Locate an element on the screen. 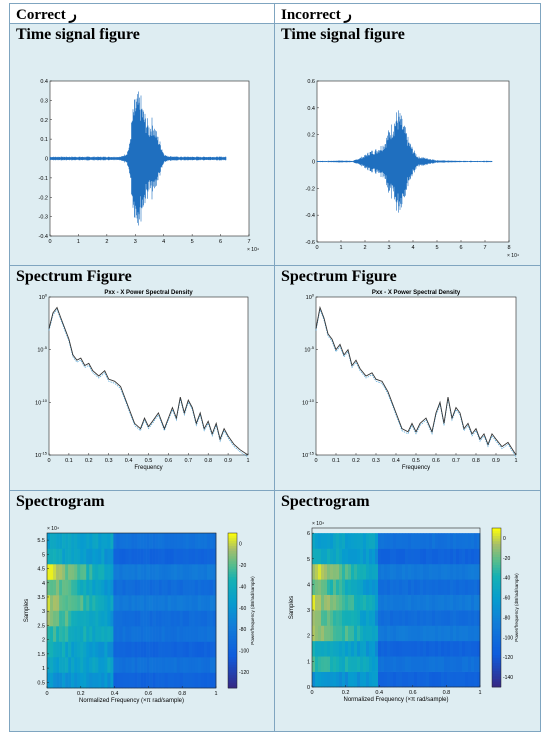 The width and height of the screenshot is (549, 734). x-tick-label: 0.6 is located at coordinates (169, 461).